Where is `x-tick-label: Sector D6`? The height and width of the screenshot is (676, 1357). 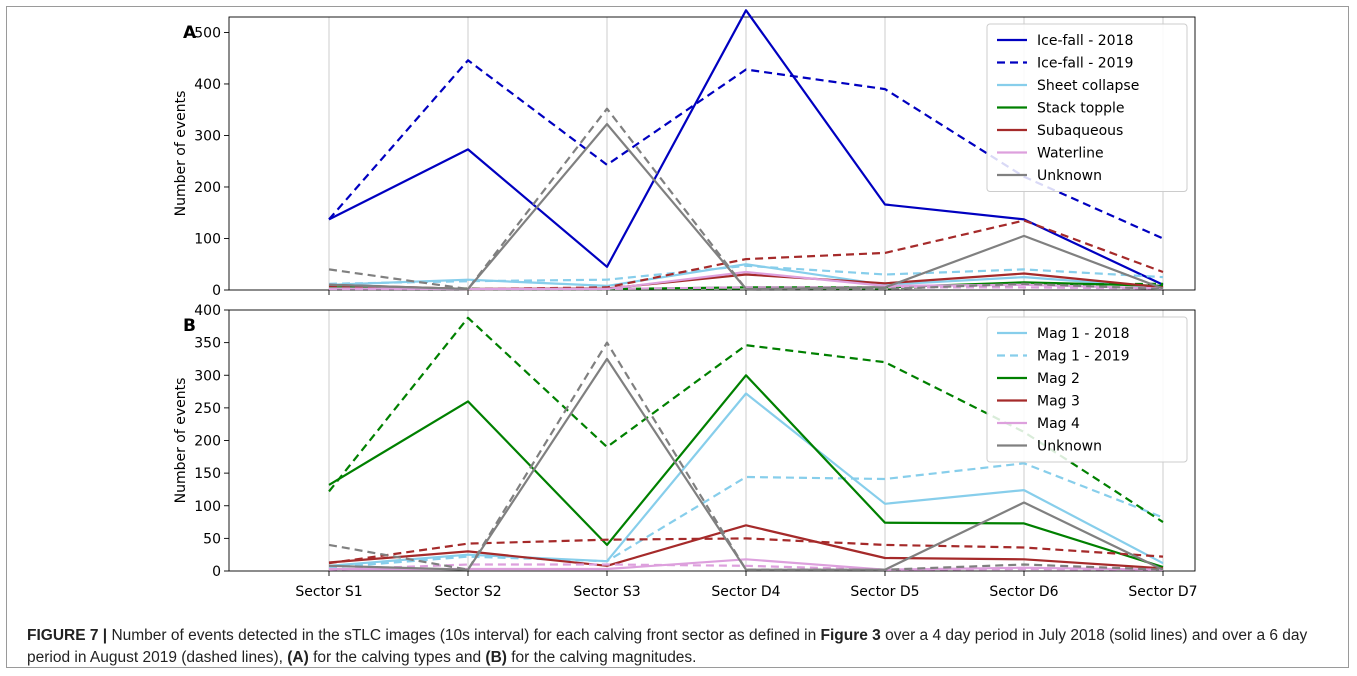
x-tick-label: Sector D6 is located at coordinates (1023, 592).